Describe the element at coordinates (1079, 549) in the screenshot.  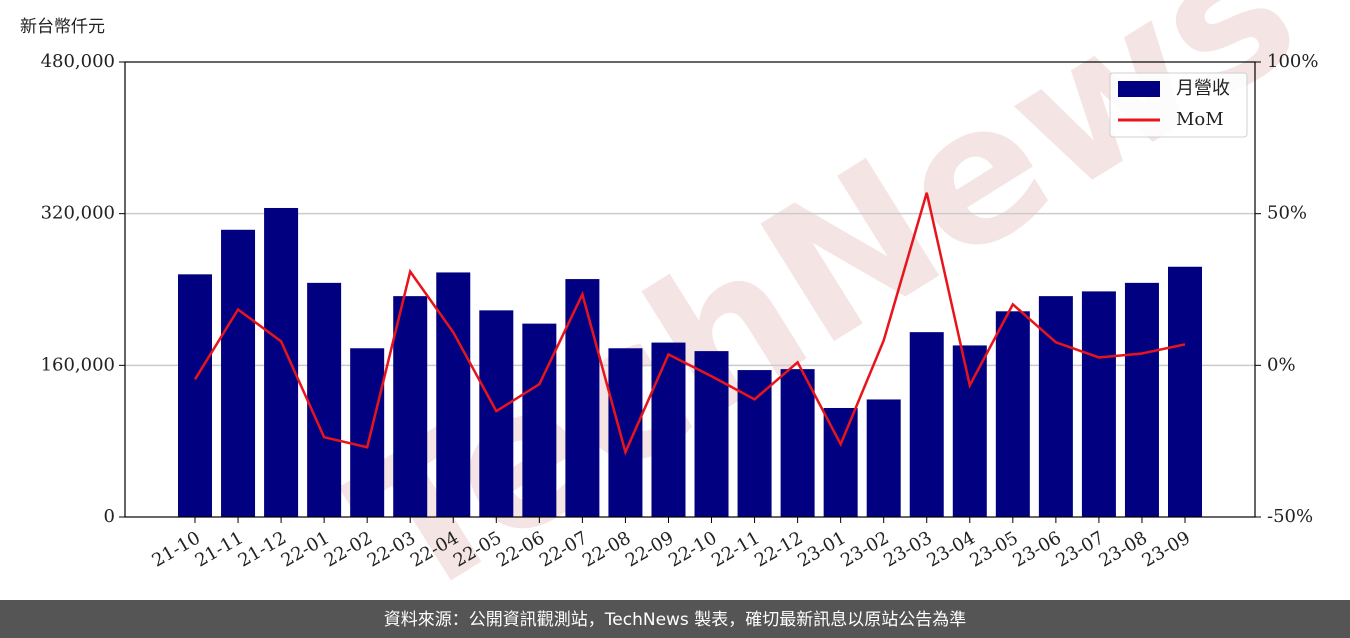
I see `x-tick-label: 23-07` at that location.